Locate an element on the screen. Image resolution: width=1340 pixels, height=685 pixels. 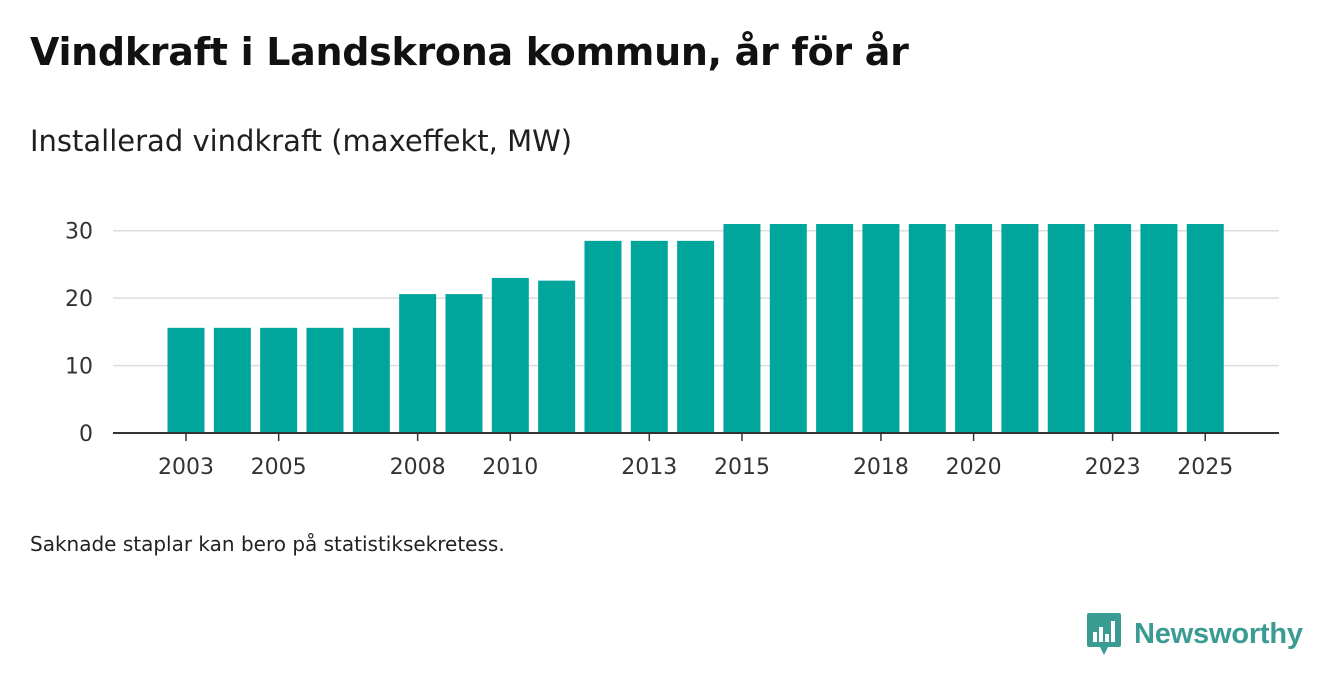
x-tick-label: 2008 is located at coordinates (418, 467).